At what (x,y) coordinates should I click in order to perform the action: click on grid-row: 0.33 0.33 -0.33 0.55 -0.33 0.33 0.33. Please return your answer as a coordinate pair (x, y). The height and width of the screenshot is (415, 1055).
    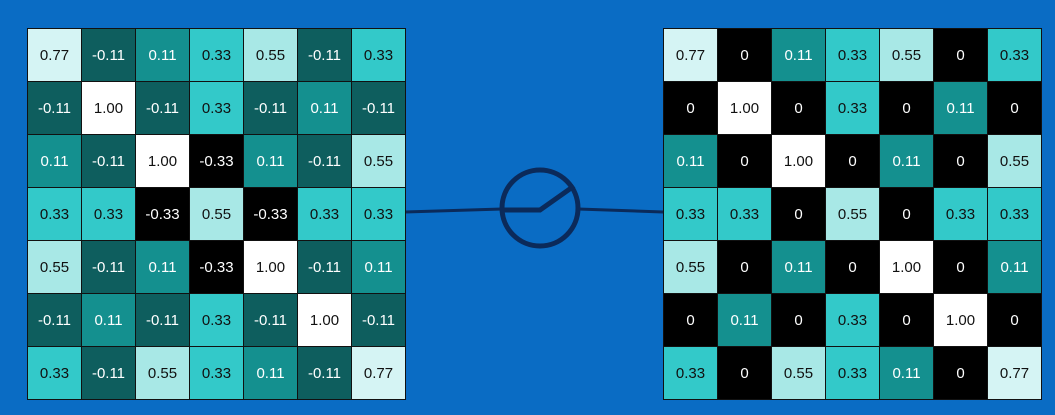
    Looking at the image, I should click on (216, 214).